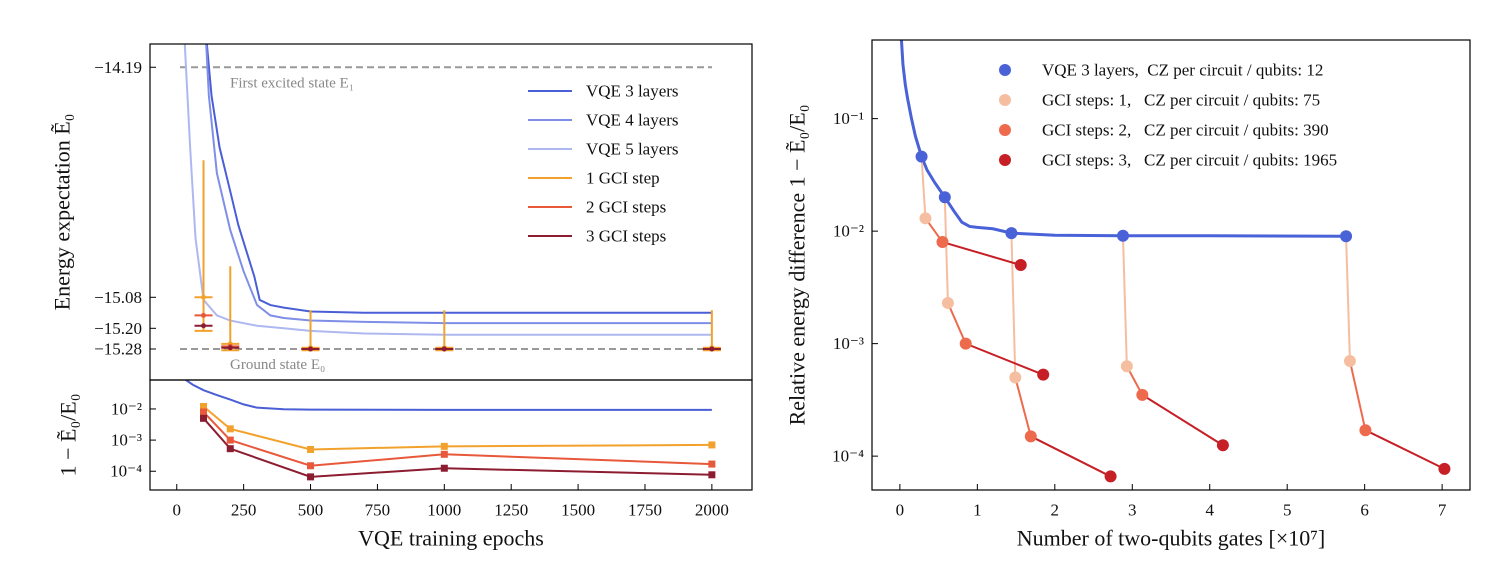 Image resolution: width=1509 pixels, height=578 pixels. What do you see at coordinates (292, 83) in the screenshot?
I see `reference-label: First excited state E₁` at bounding box center [292, 83].